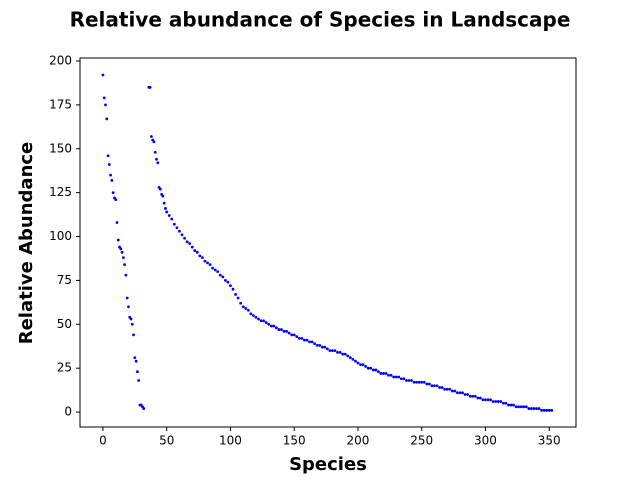  Describe the element at coordinates (485, 441) in the screenshot. I see `x-tick-label: 300` at that location.